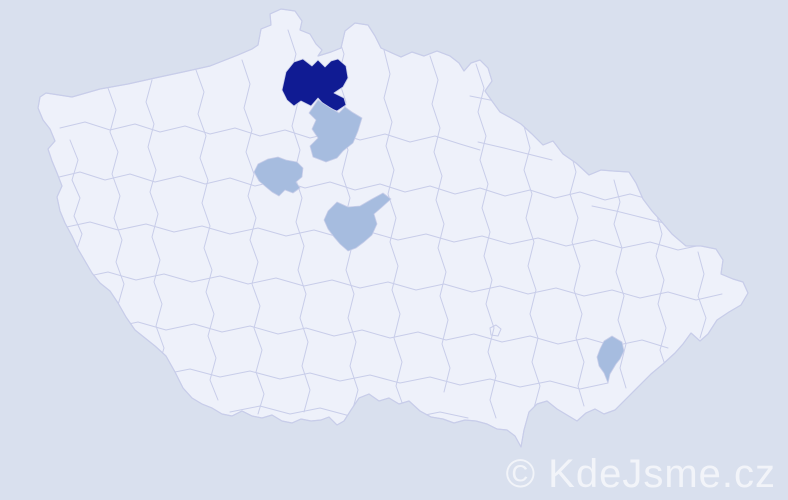 The image size is (788, 500). What do you see at coordinates (278, 176) in the screenshot?
I see `district-highlight-west-central` at bounding box center [278, 176].